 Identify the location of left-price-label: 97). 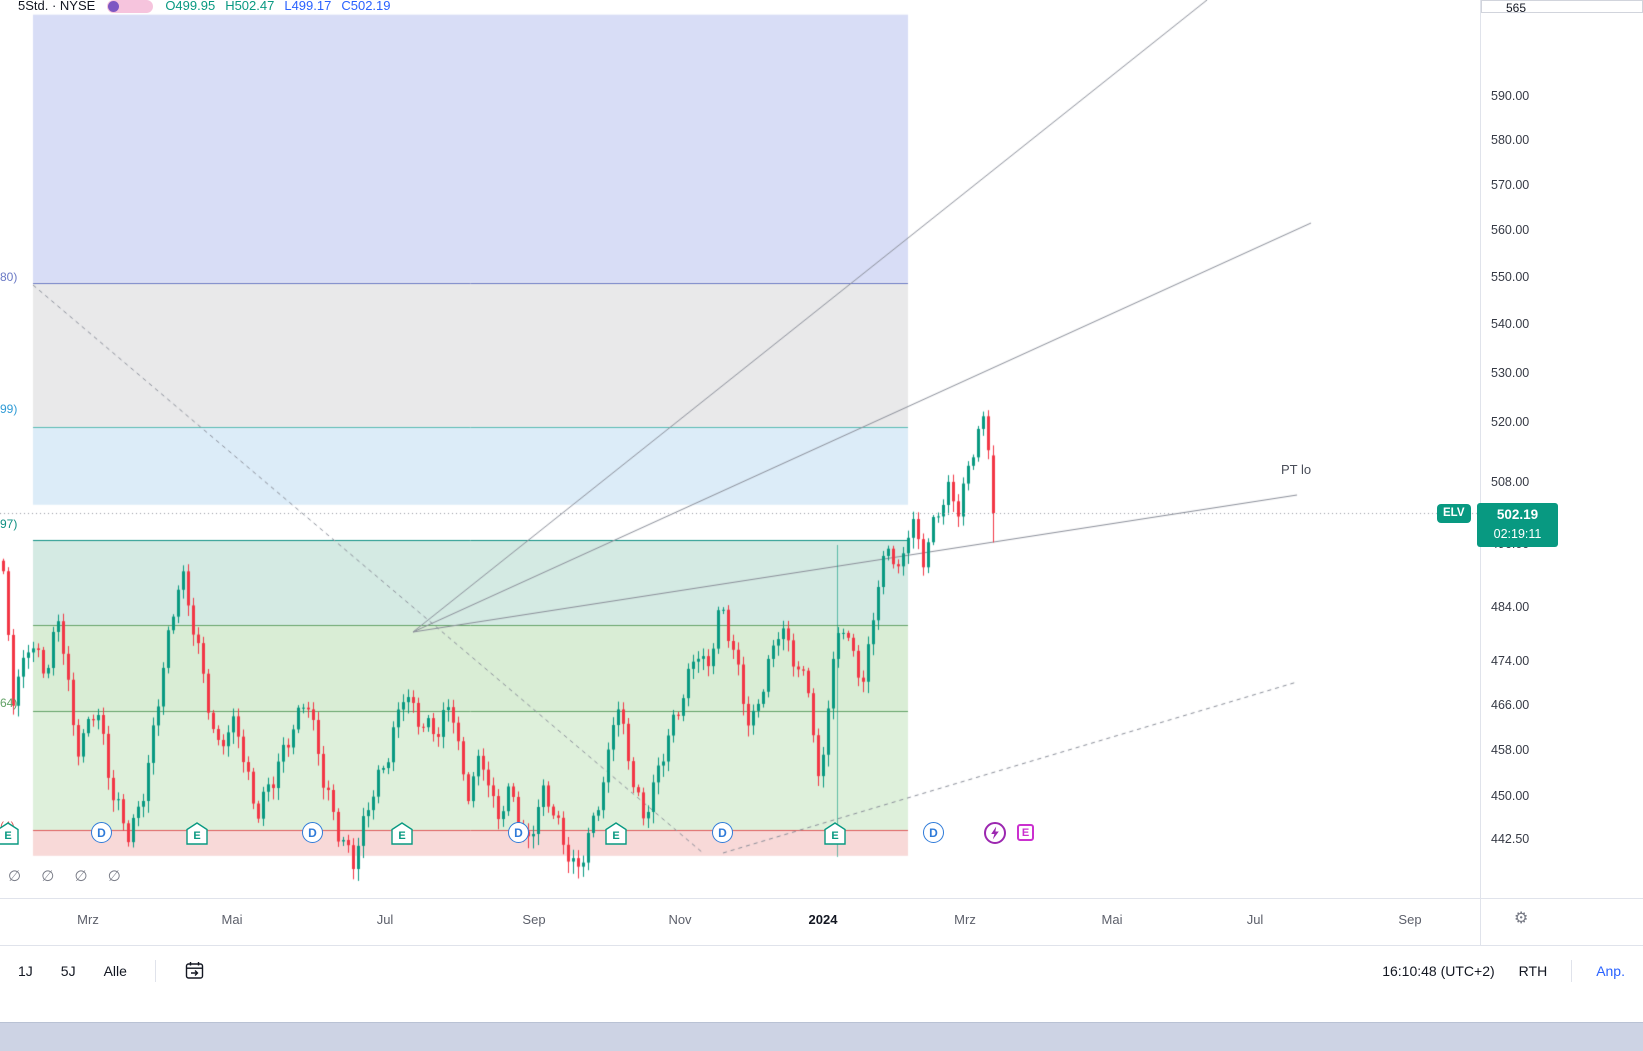
(9, 524).